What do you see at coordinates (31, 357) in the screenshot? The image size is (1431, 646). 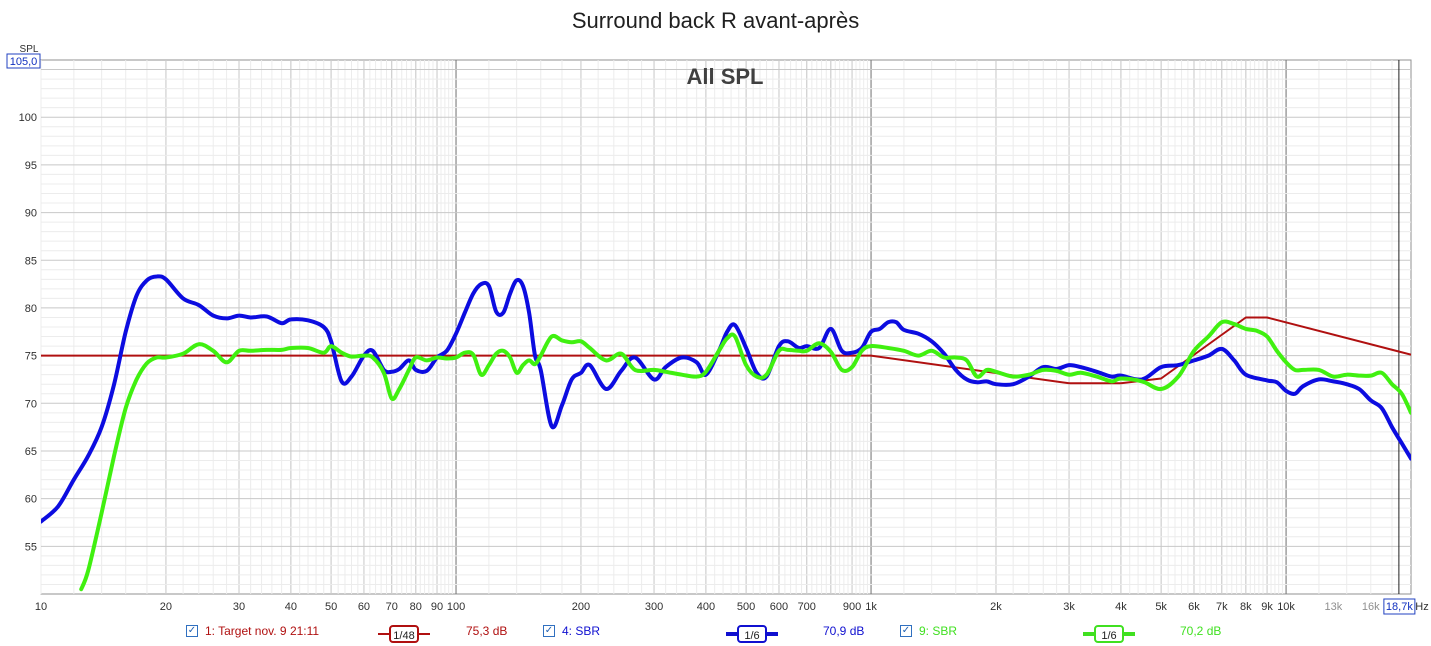 I see `y-tick-label: 75` at bounding box center [31, 357].